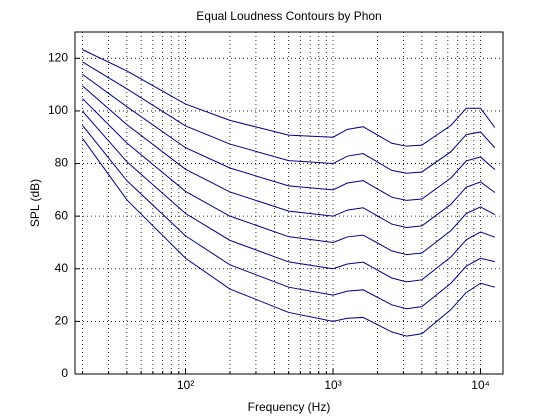 Image resolution: width=560 pixels, height=420 pixels. What do you see at coordinates (289, 407) in the screenshot?
I see `x-axis-label: Frequency (Hz)` at bounding box center [289, 407].